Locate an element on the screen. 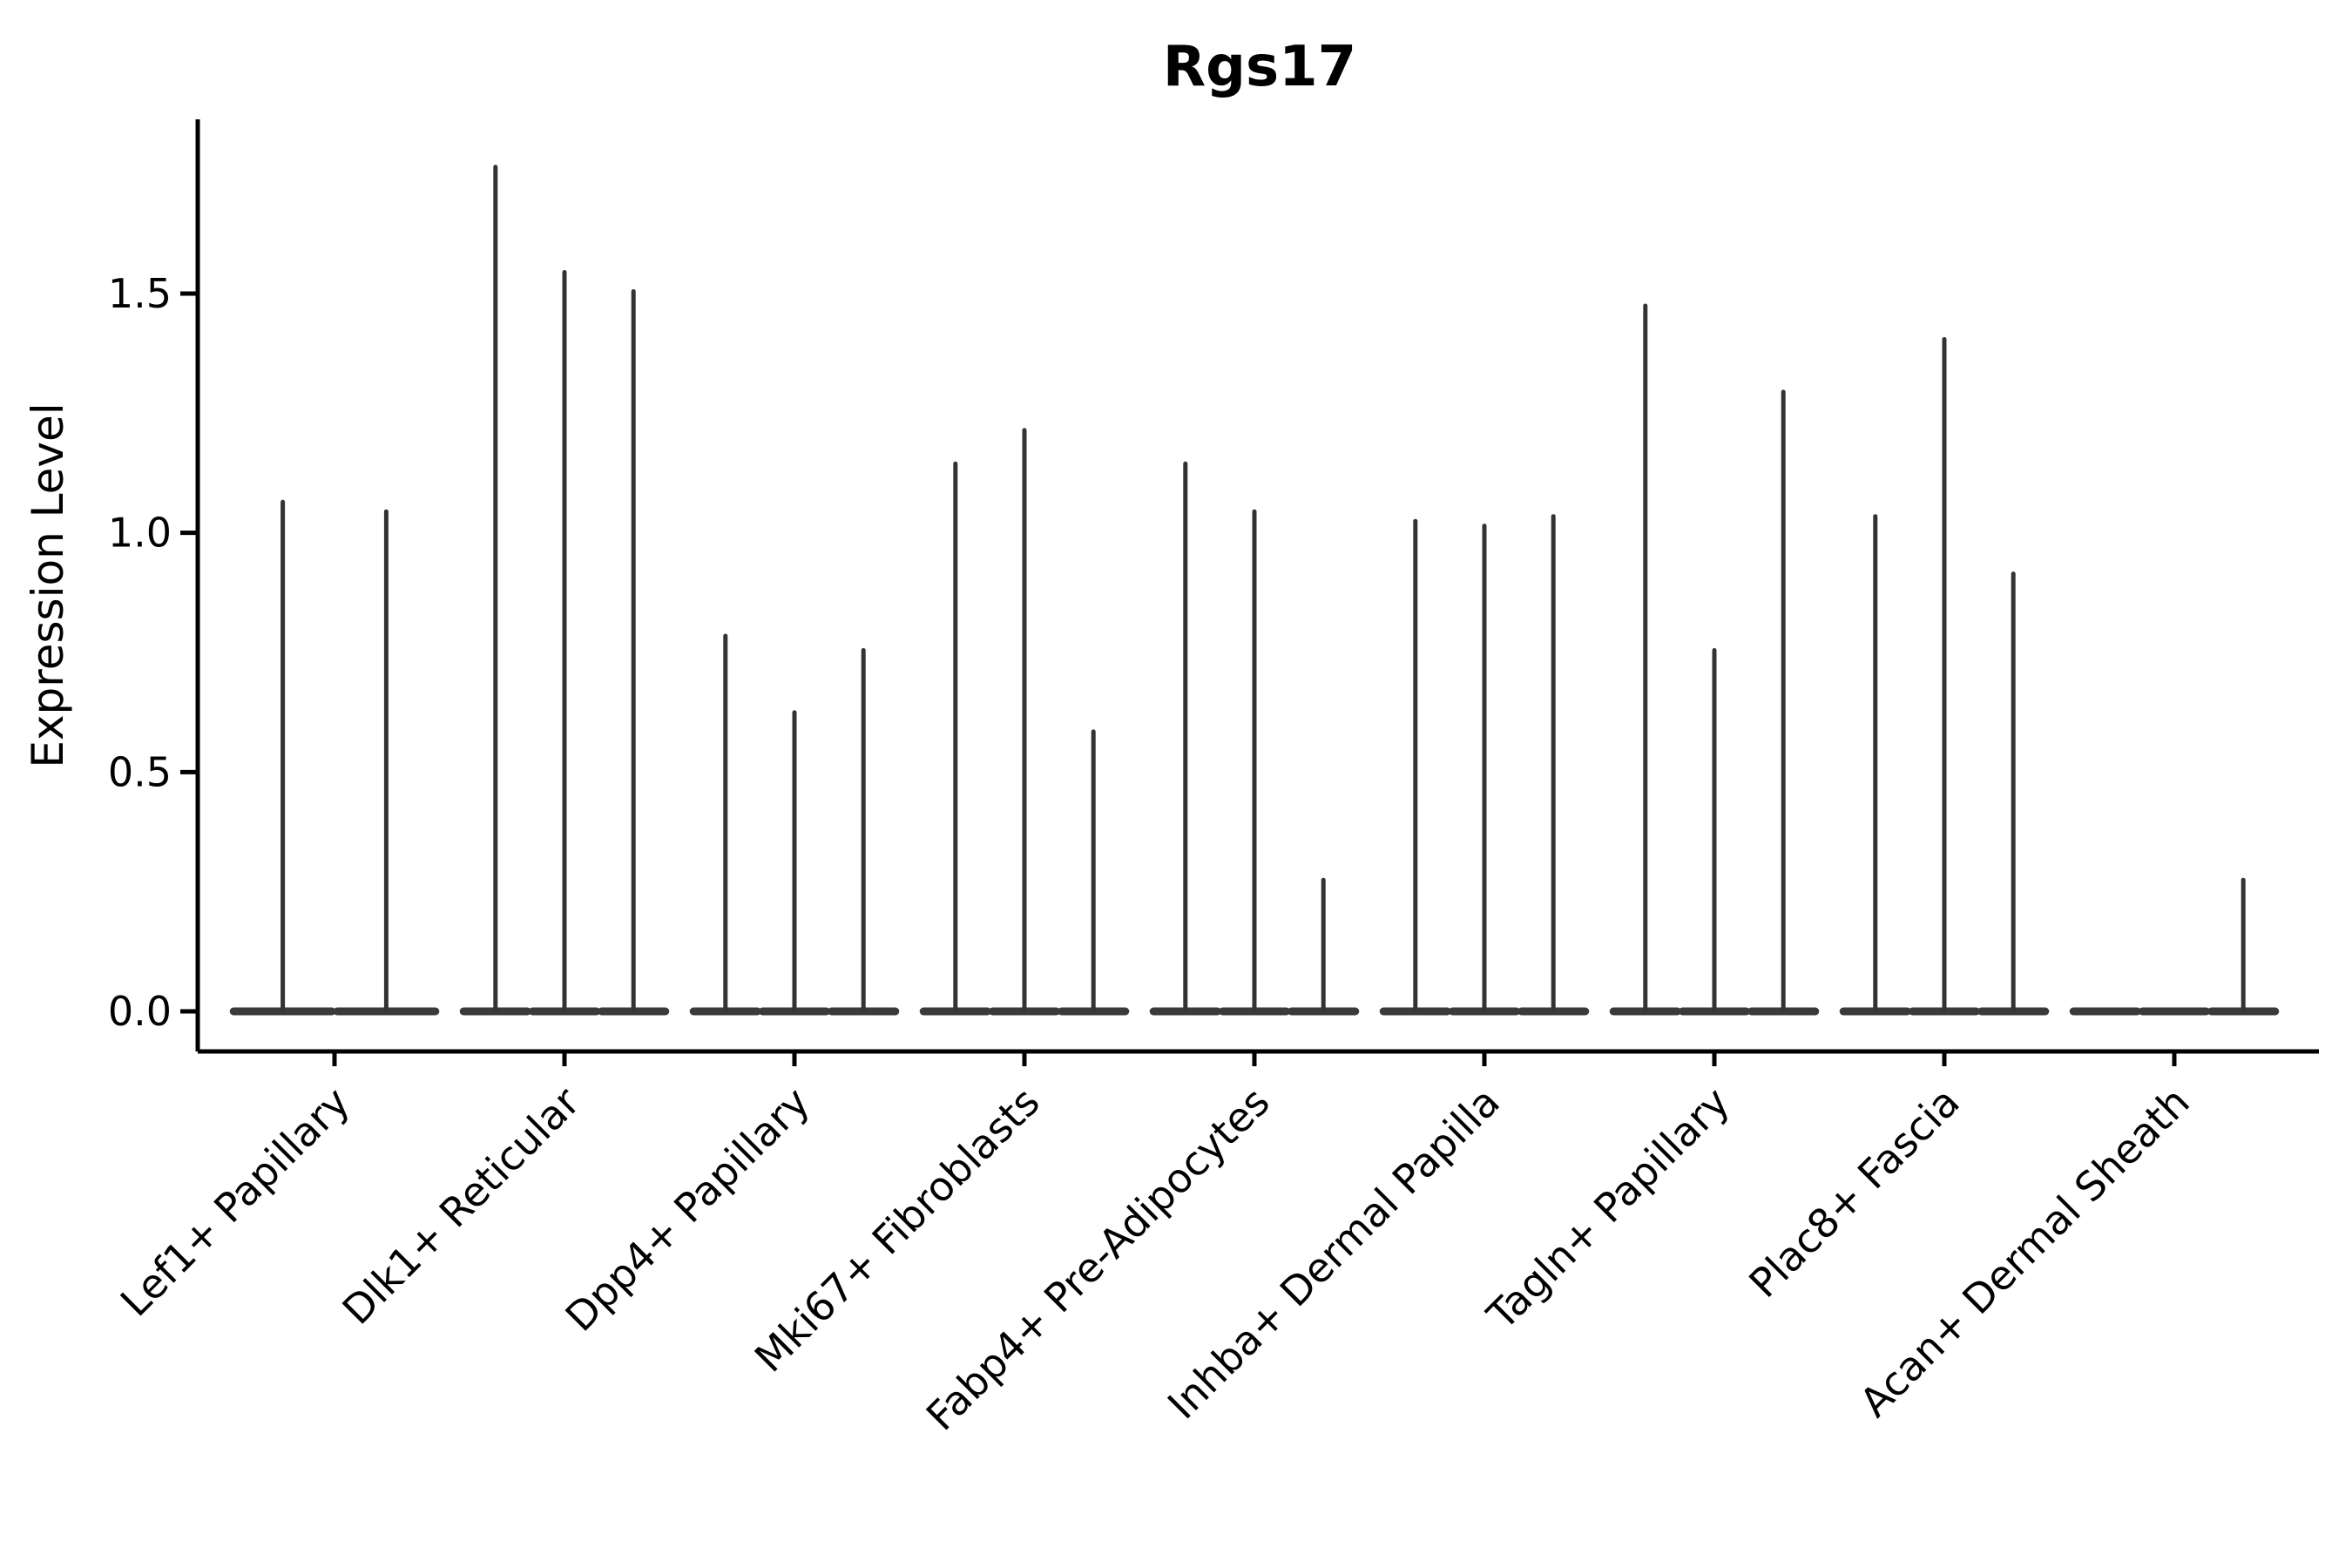  x-tick-label: Tagln+ Papillary is located at coordinates (1608, 1209).